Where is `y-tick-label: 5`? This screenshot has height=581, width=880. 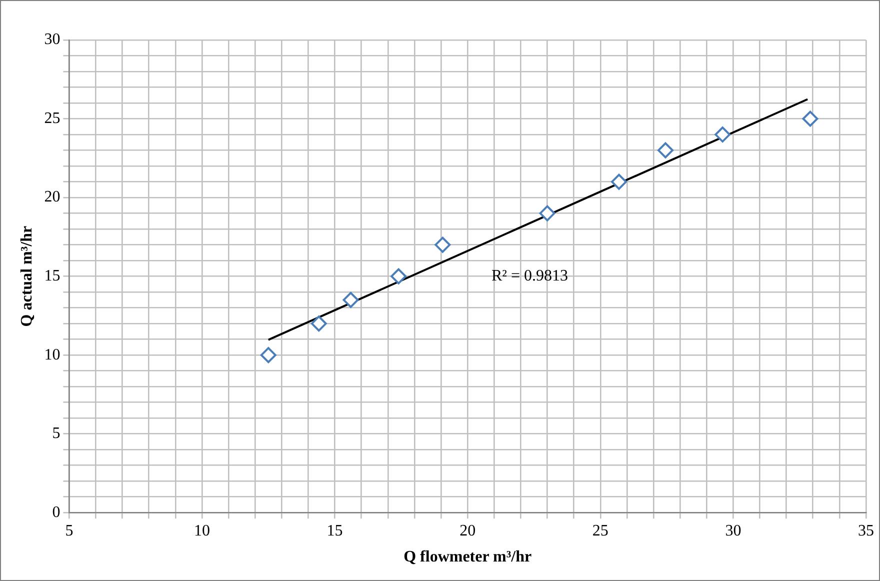
y-tick-label: 5 is located at coordinates (56, 433).